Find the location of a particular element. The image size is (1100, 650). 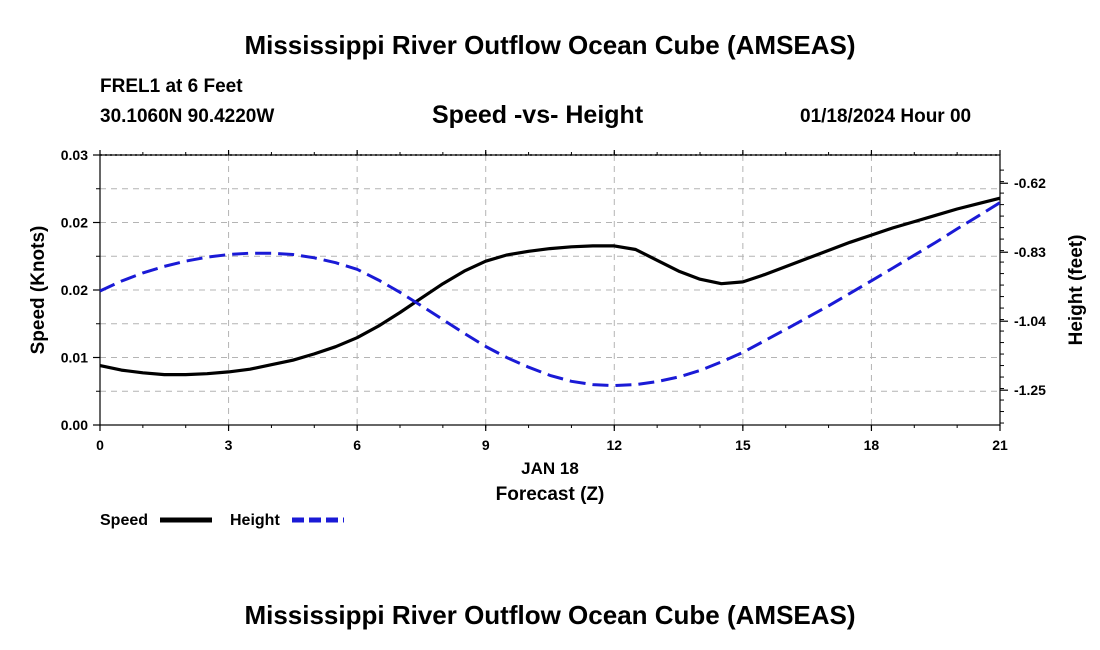

chart-subtitle: Speed -vs- Height is located at coordinates (538, 115).